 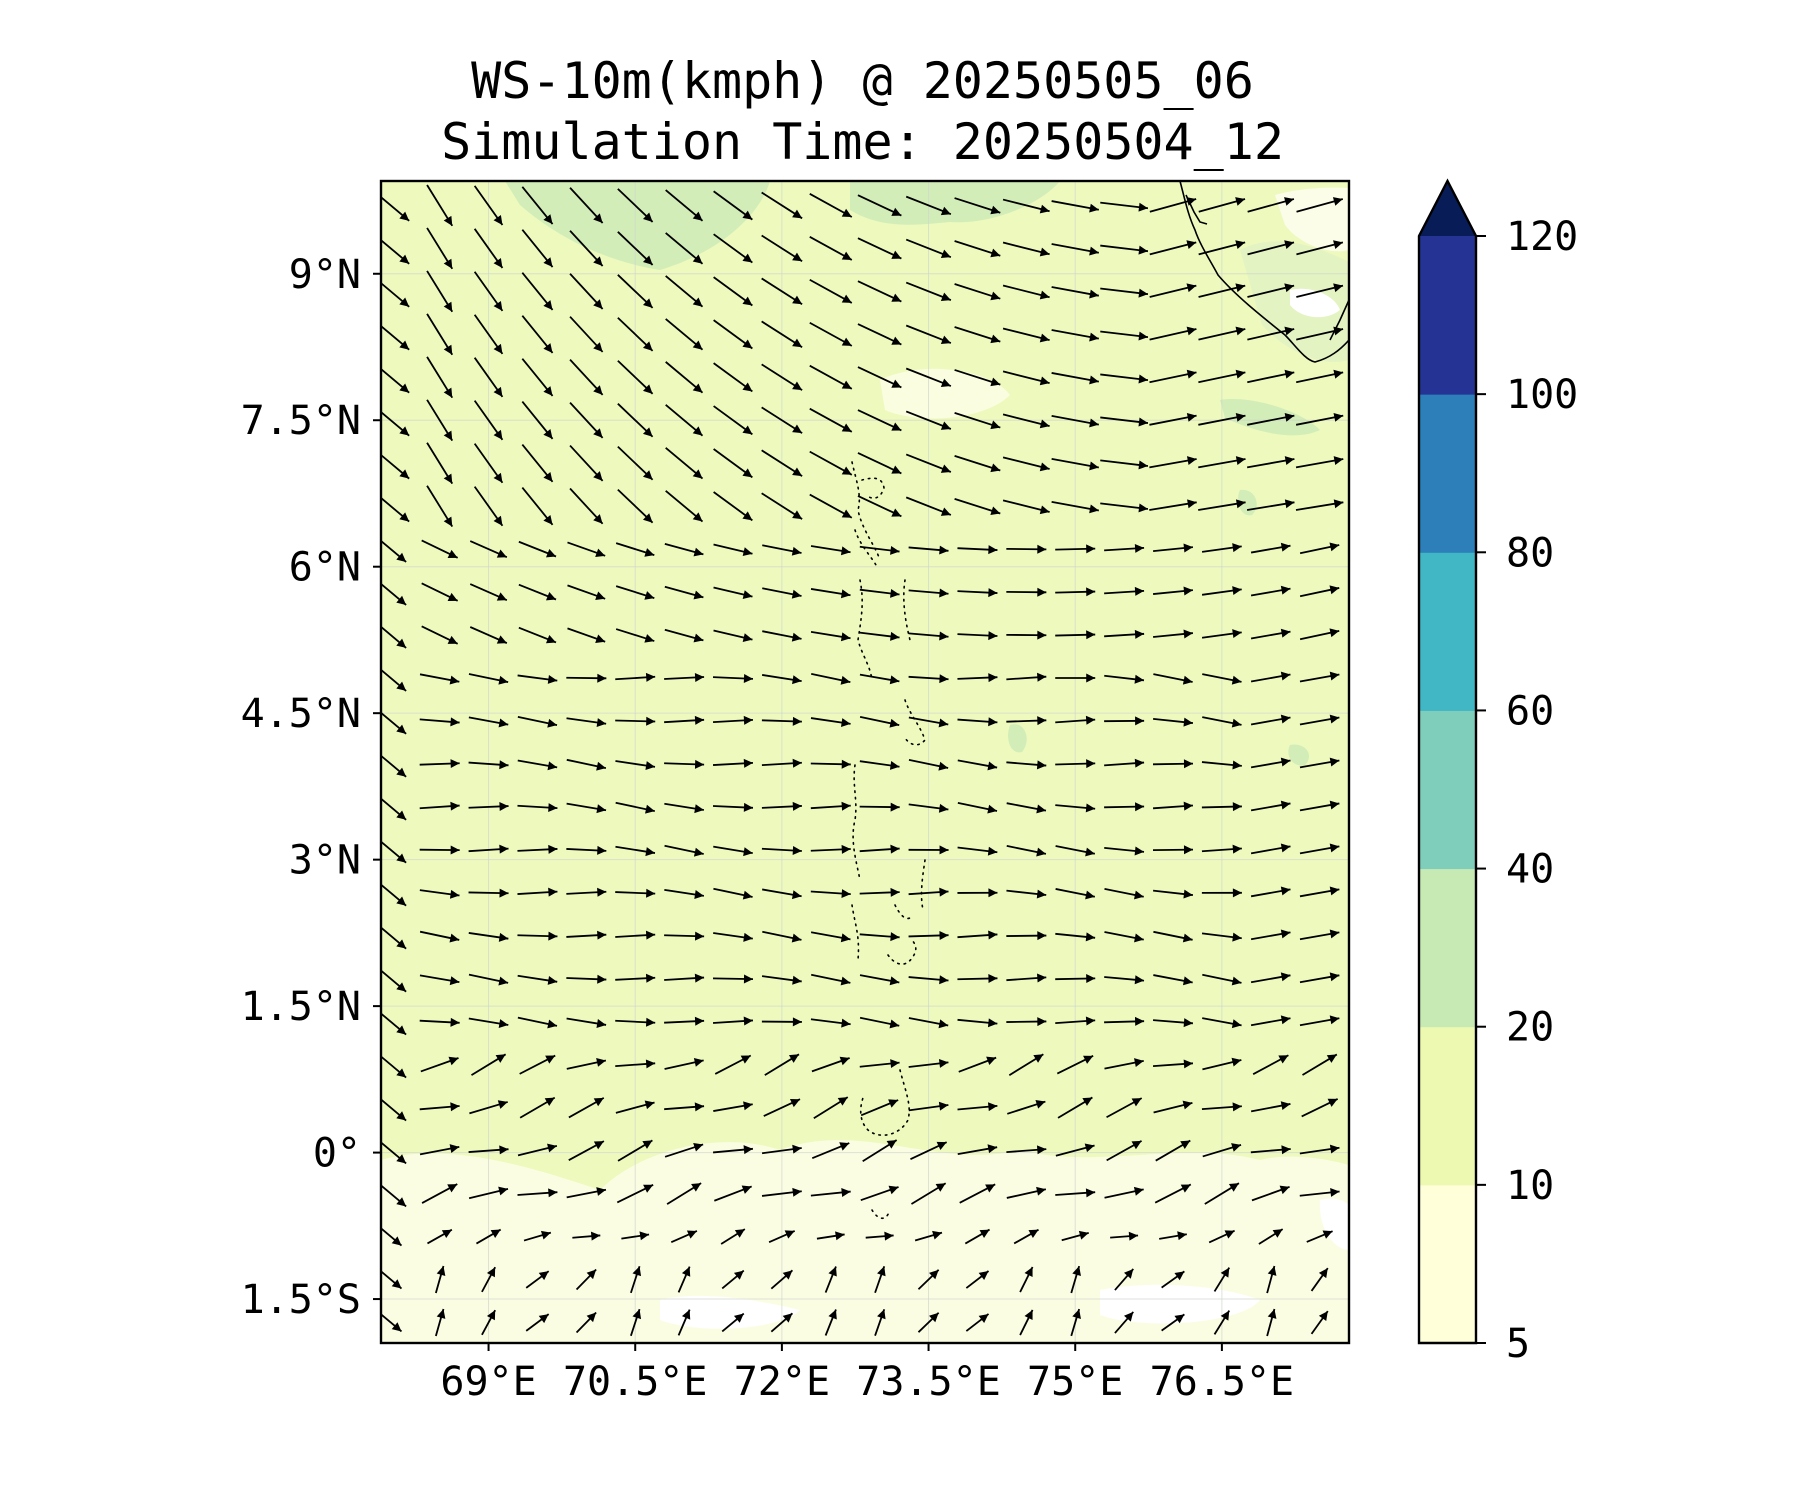 What do you see at coordinates (873, 488) in the screenshot?
I see `atoll-outline` at bounding box center [873, 488].